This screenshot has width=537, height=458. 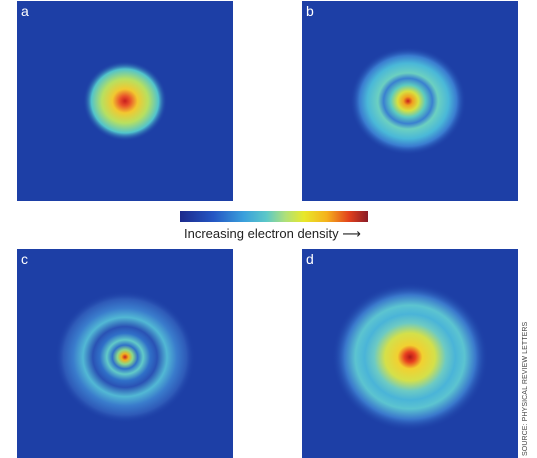 I want to click on colorbar, so click(x=274, y=216).